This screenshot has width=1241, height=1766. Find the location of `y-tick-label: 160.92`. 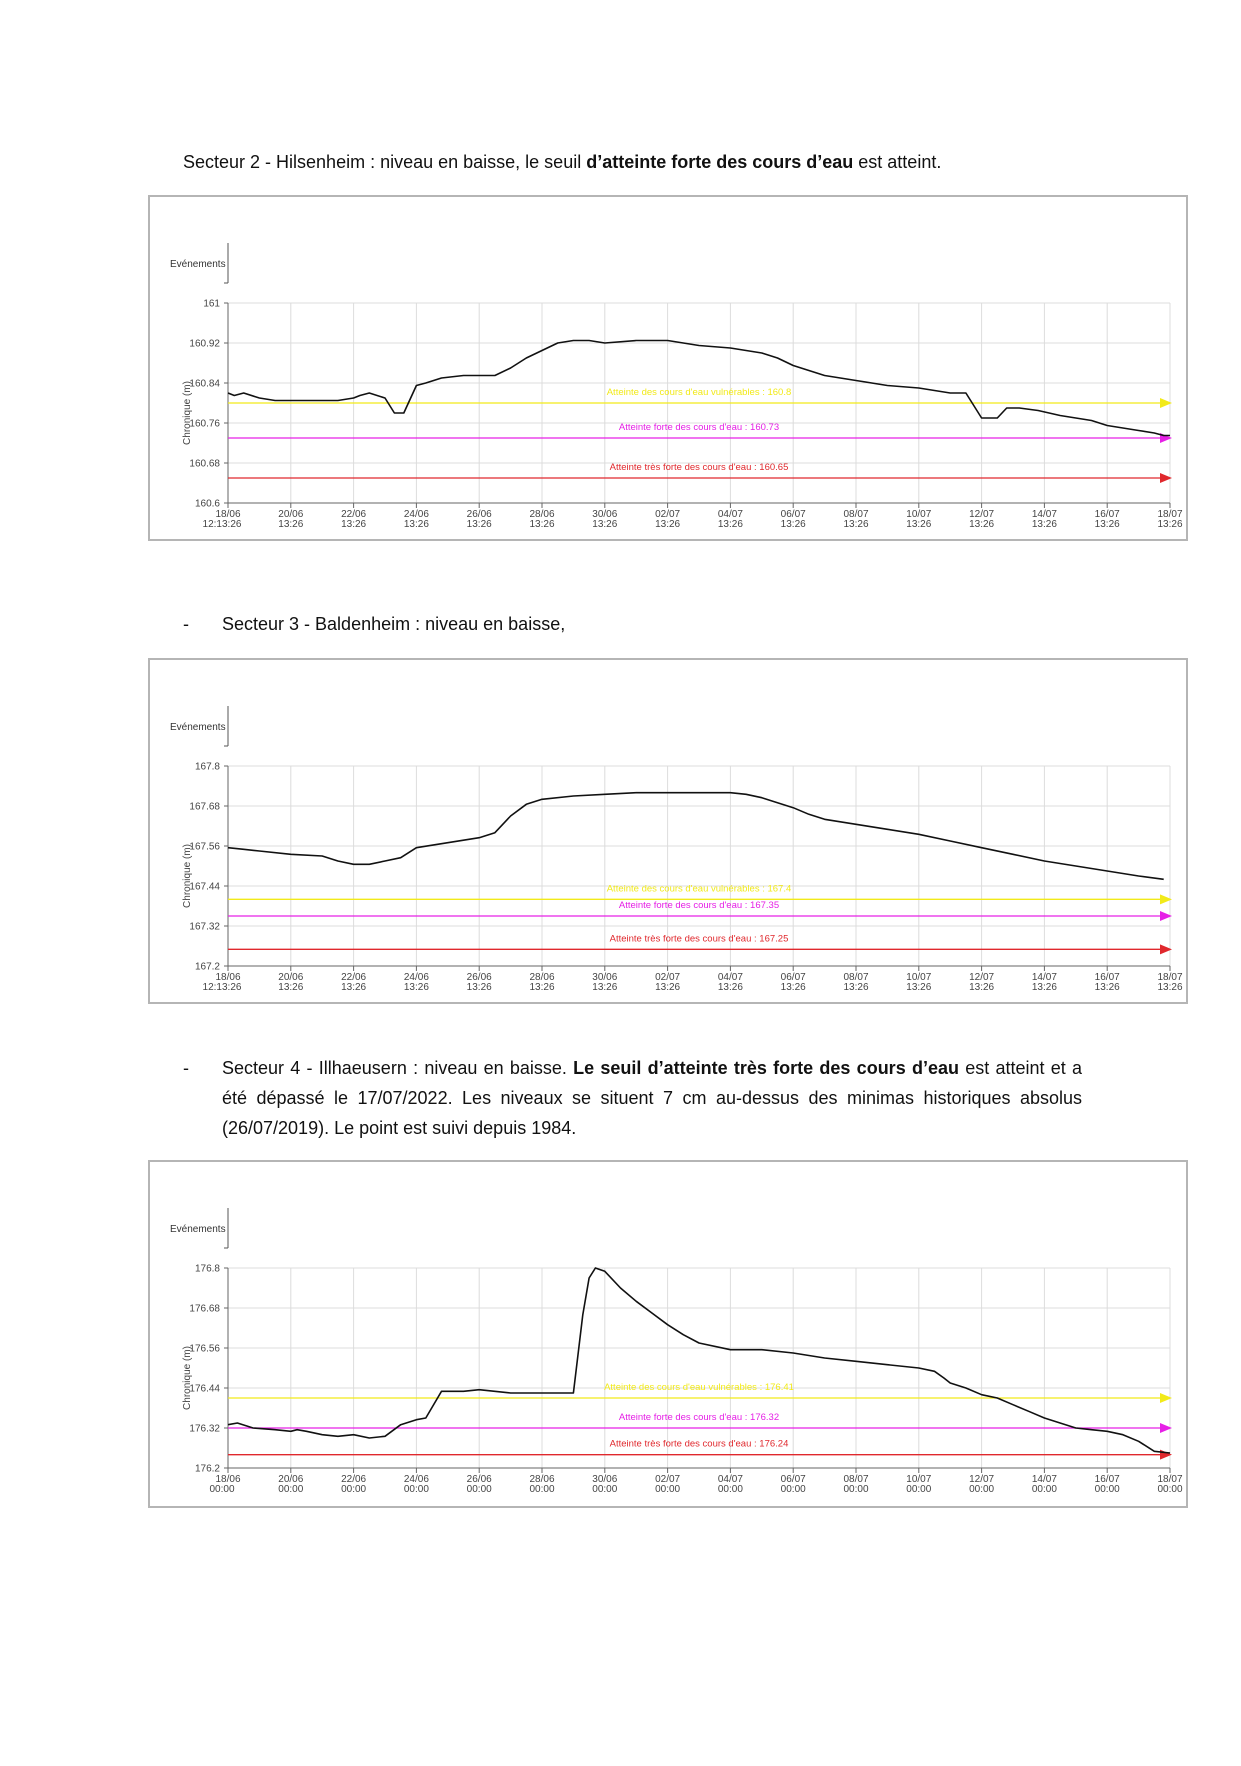

y-tick-label: 160.92 is located at coordinates (204, 344).